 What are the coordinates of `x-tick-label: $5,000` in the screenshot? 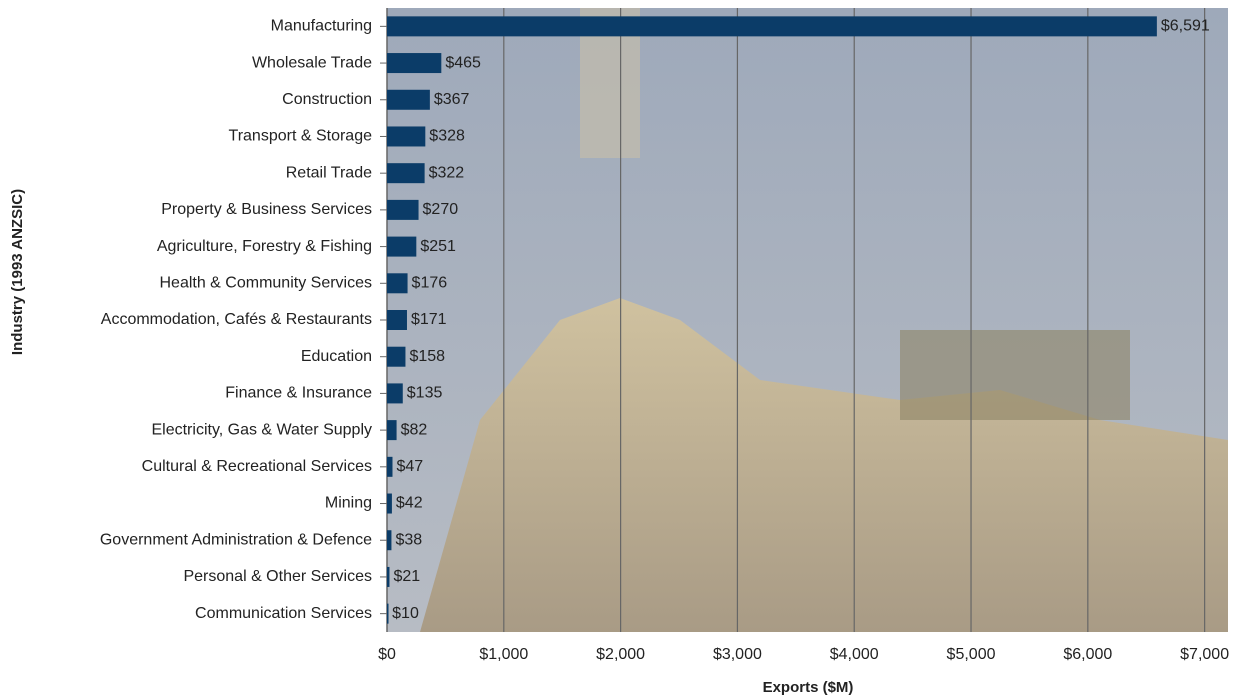 It's located at (971, 654).